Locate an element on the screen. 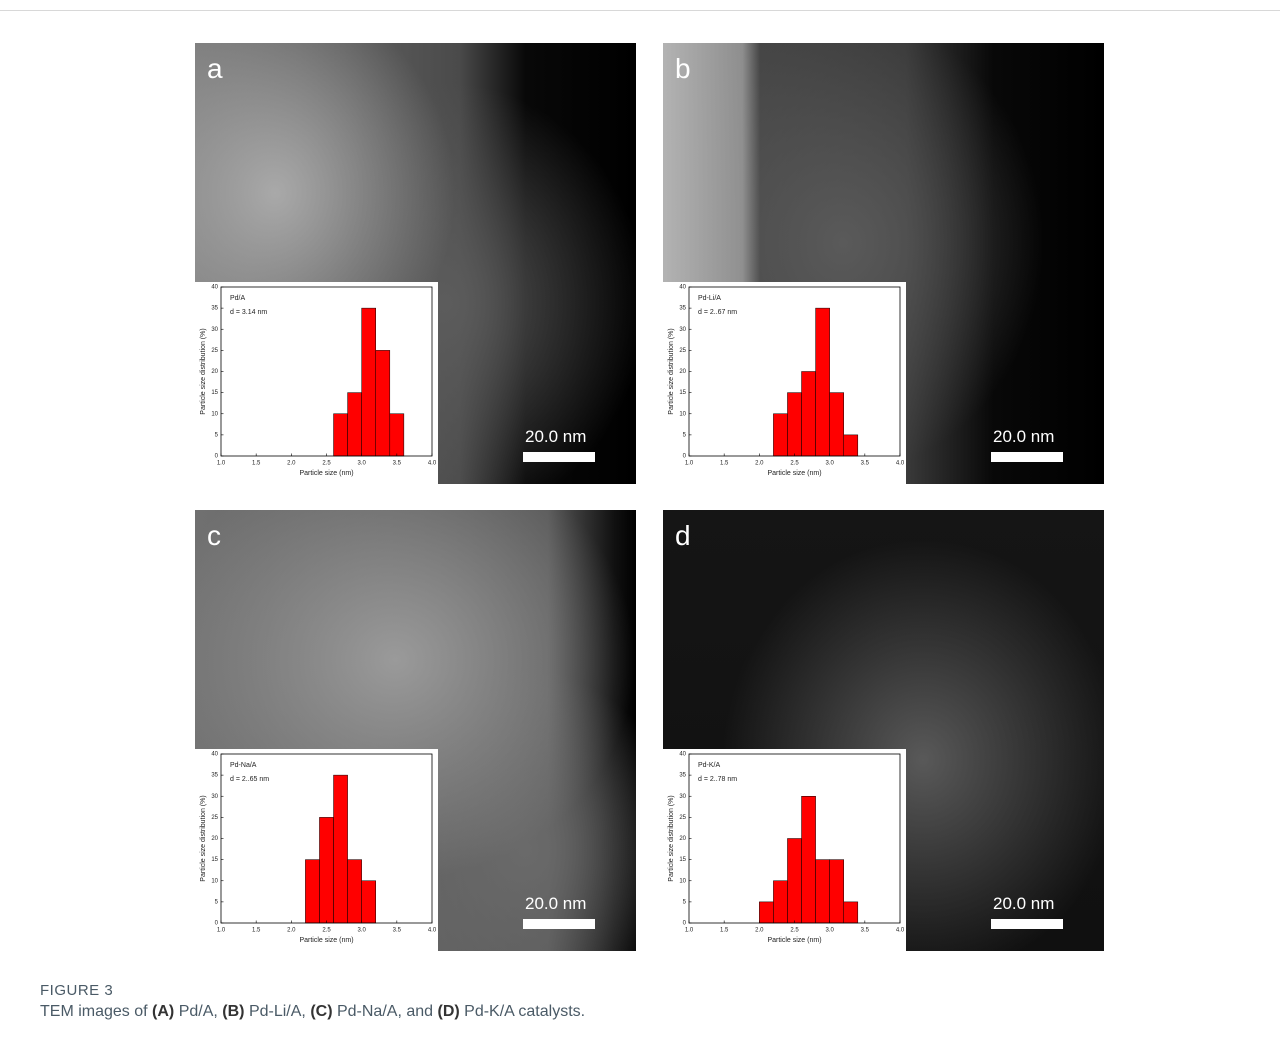 The height and width of the screenshot is (1044, 1280). annotation: d = 2..78 nm is located at coordinates (717, 779).